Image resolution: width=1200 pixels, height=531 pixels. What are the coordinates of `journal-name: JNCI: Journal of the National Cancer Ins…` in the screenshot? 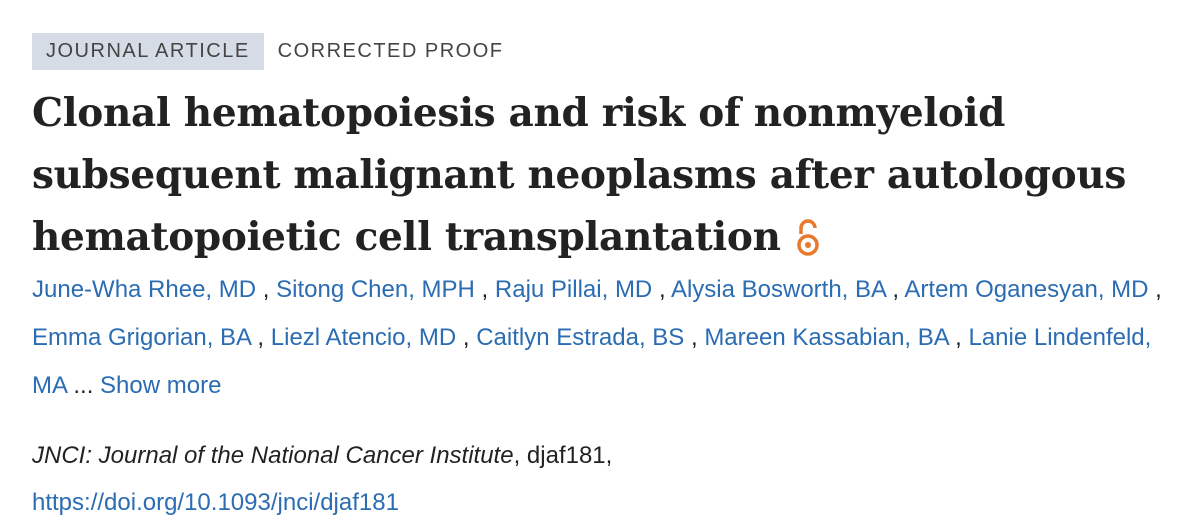 It's located at (273, 455).